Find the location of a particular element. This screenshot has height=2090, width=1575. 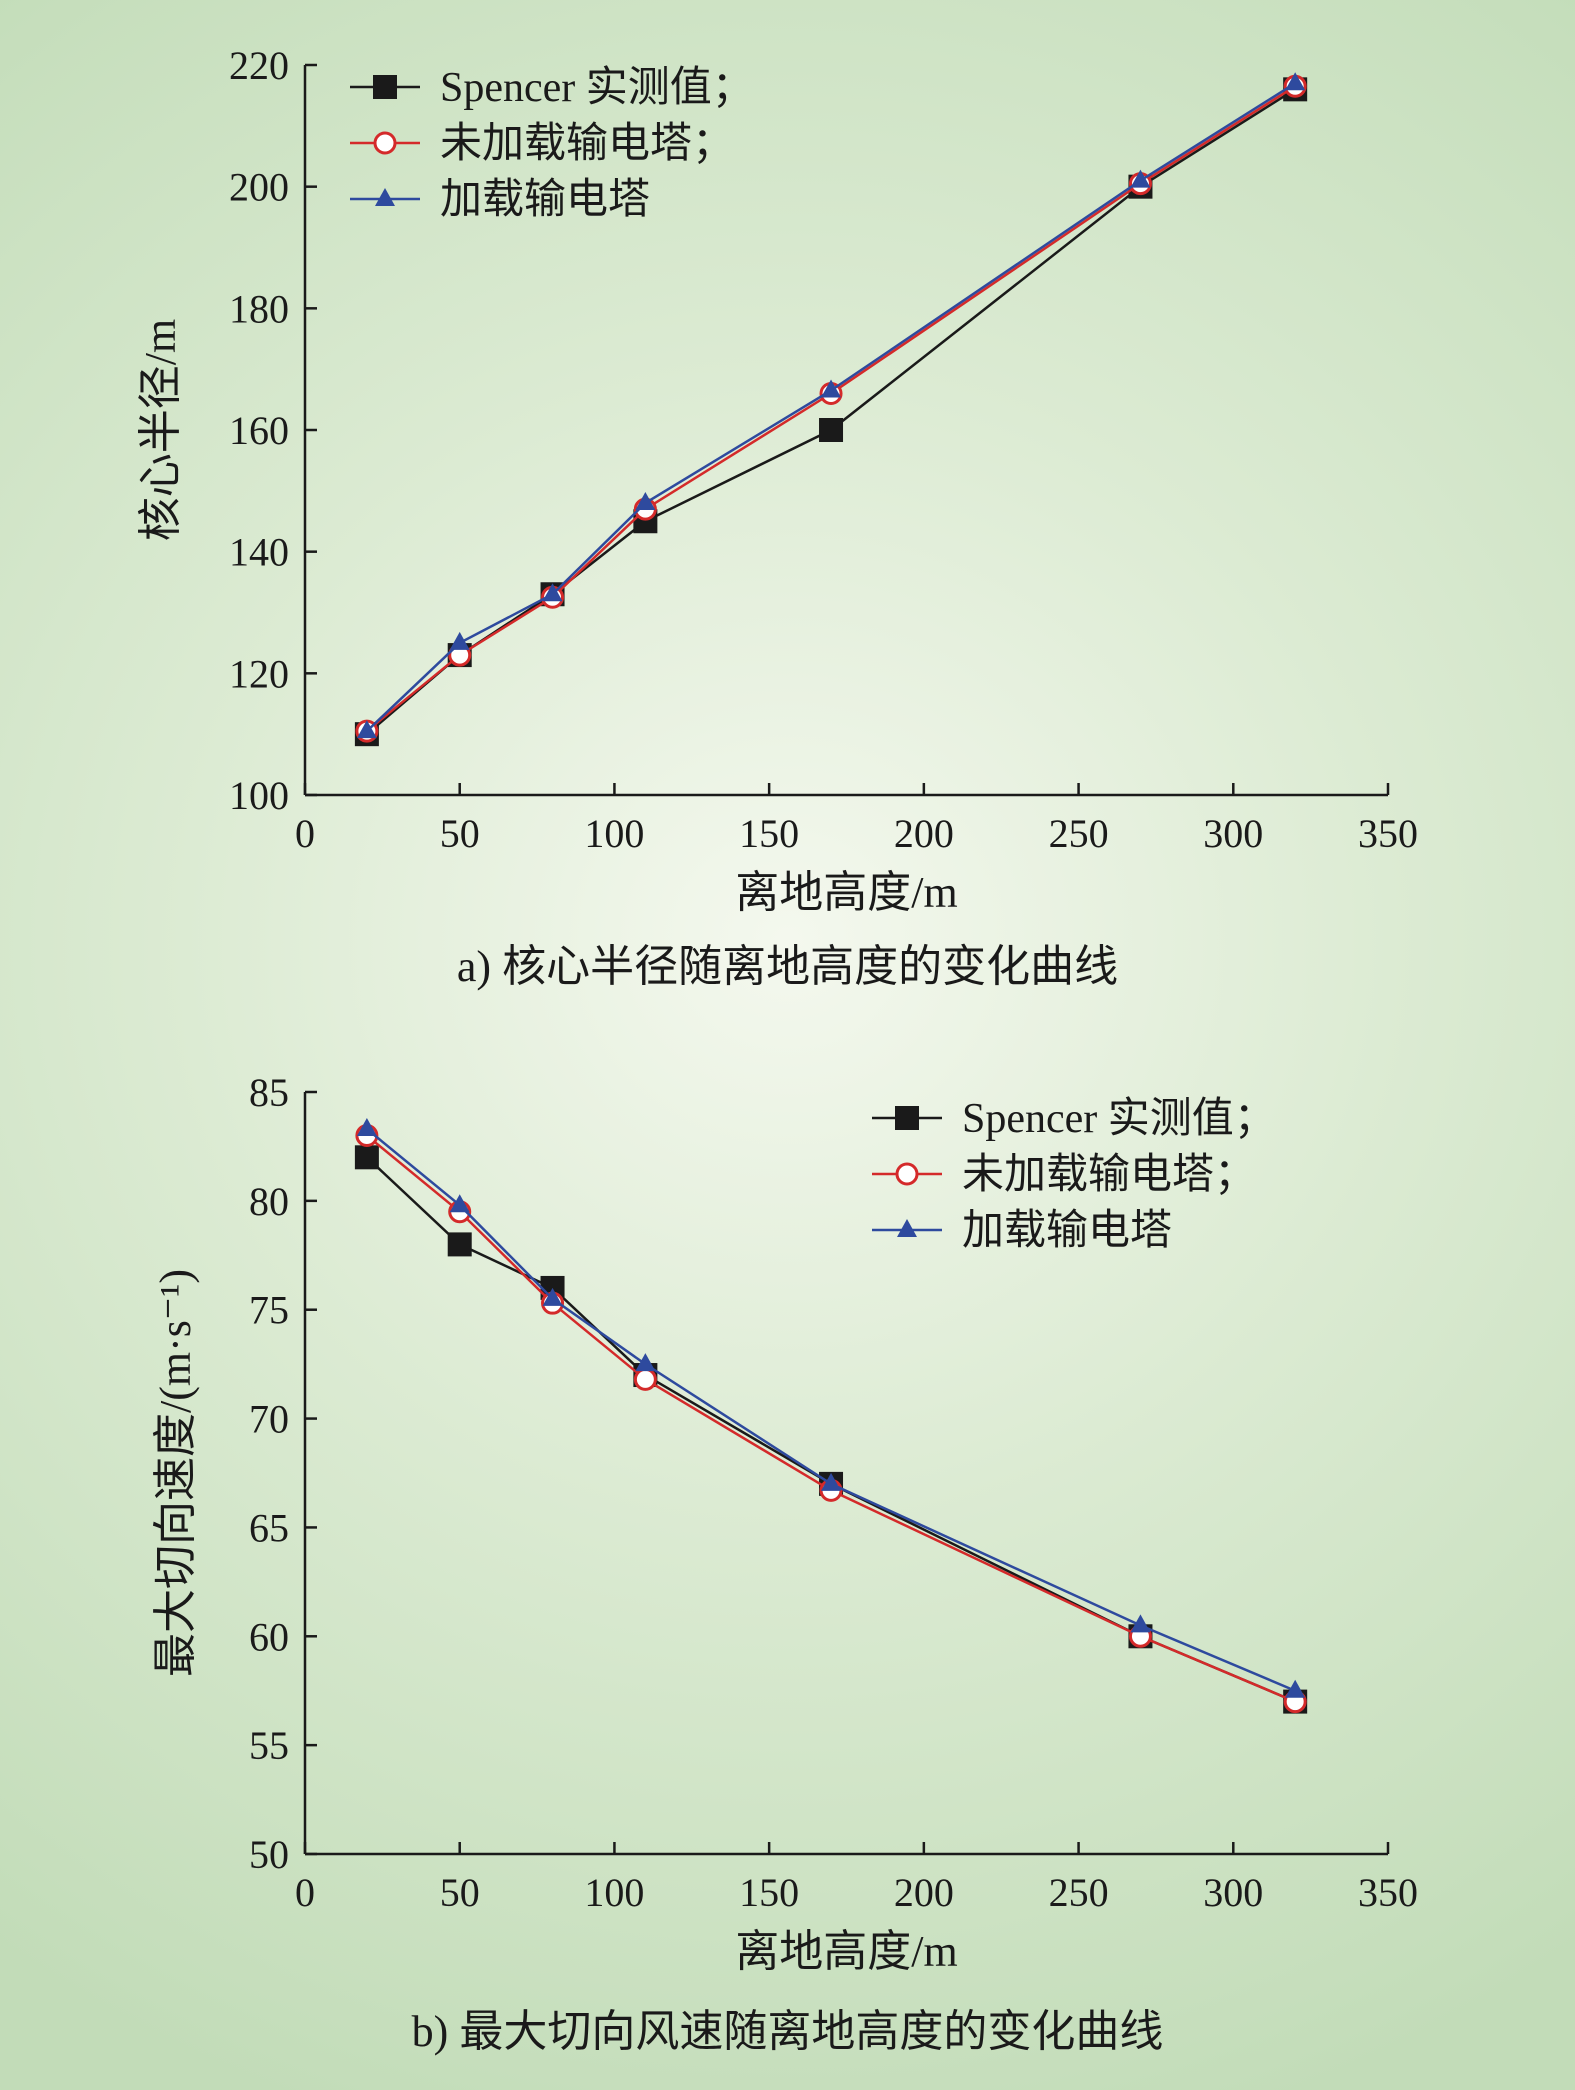

y-tick-label: 160 is located at coordinates (259, 430).